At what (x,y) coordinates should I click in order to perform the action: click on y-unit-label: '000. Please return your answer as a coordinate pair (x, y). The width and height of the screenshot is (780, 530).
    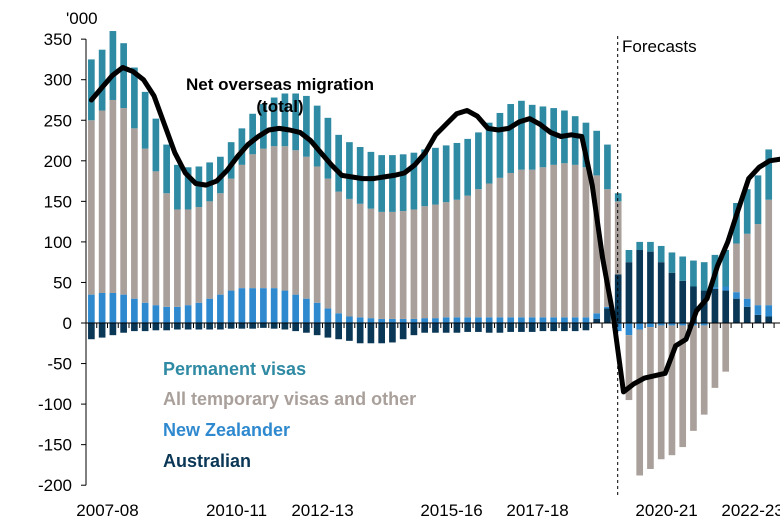
    Looking at the image, I should click on (82, 18).